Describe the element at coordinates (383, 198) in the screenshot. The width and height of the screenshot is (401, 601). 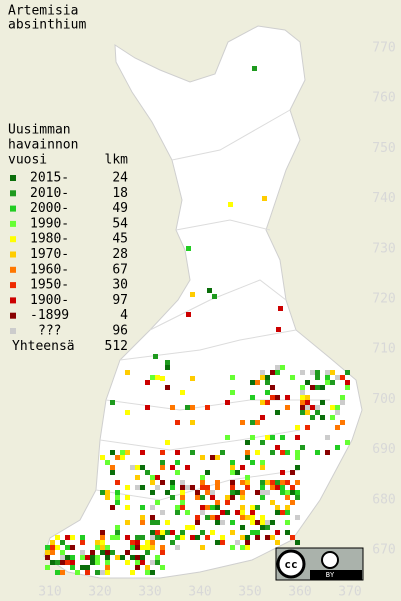
I see `y-axis-label: 740` at that location.